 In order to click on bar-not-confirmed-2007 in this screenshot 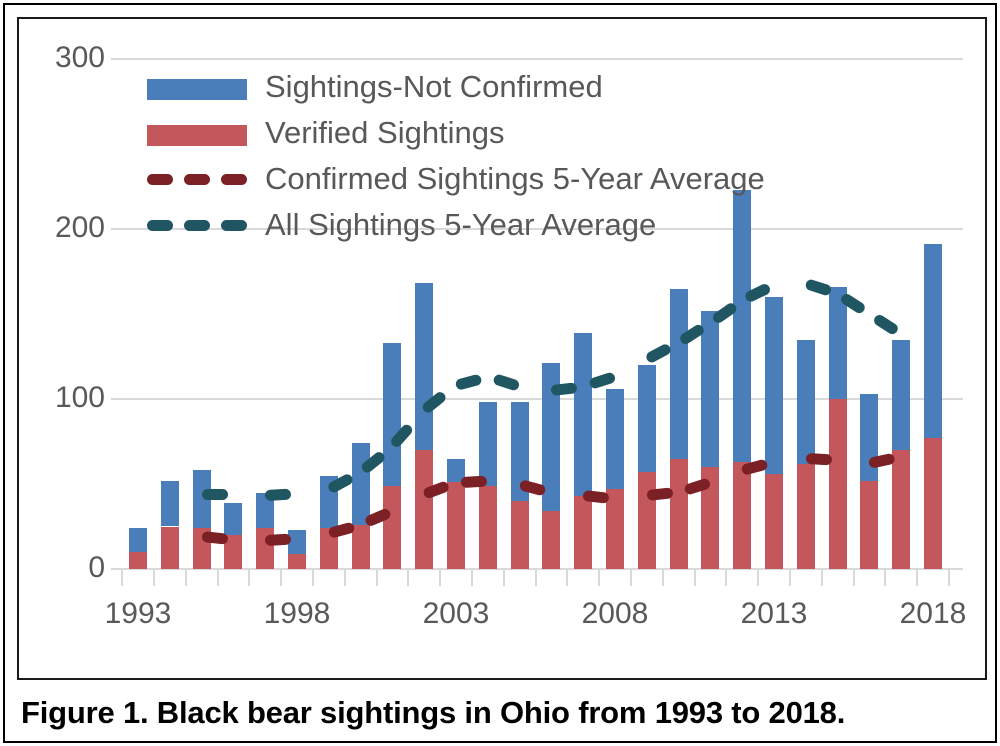, I will do `click(583, 414)`.